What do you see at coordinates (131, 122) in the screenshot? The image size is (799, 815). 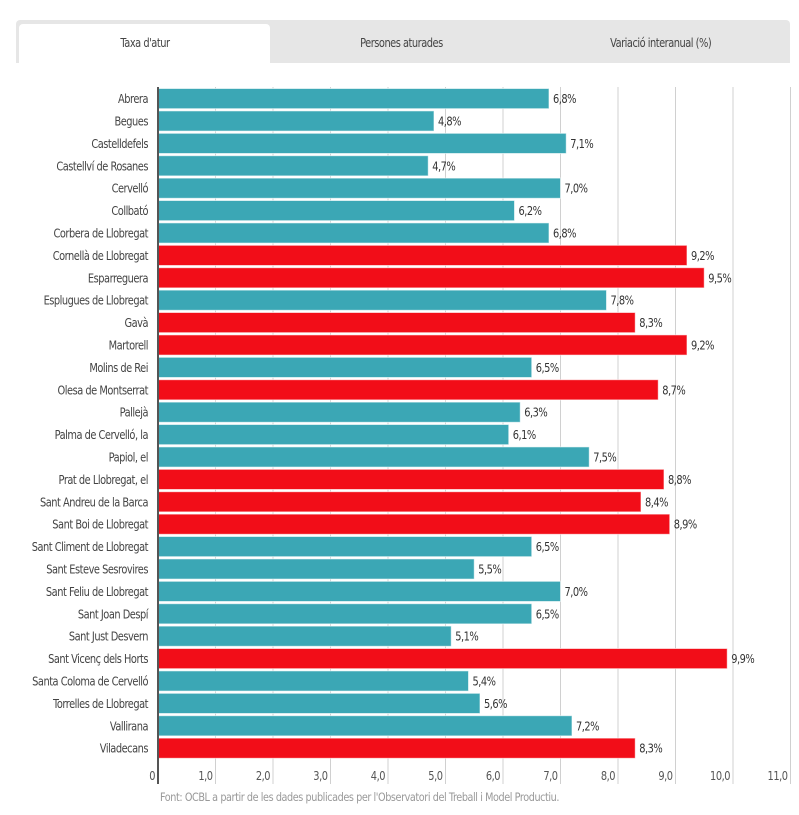 I see `category-label: Begues` at bounding box center [131, 122].